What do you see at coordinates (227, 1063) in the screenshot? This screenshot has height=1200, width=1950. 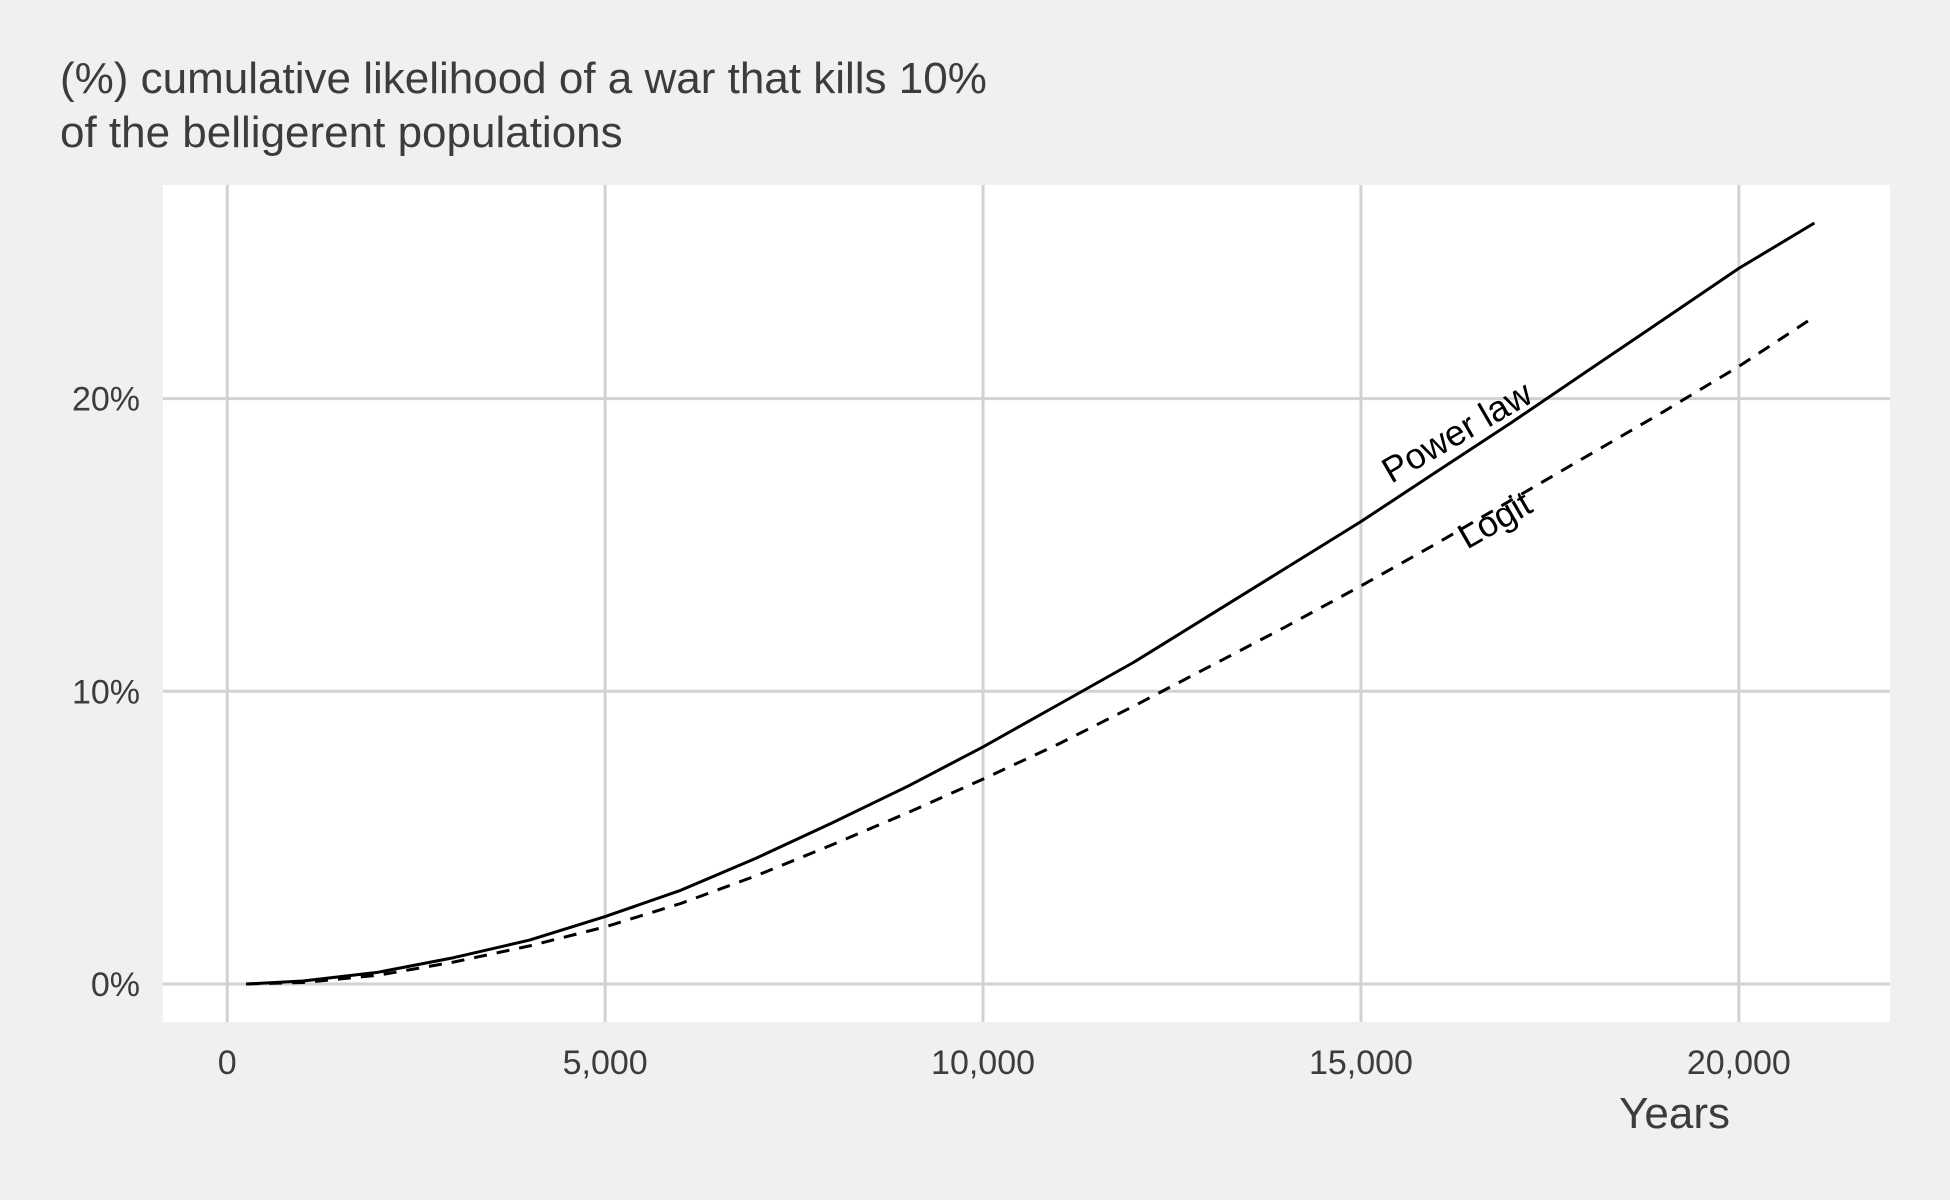 I see `x-tick-label: 0` at bounding box center [227, 1063].